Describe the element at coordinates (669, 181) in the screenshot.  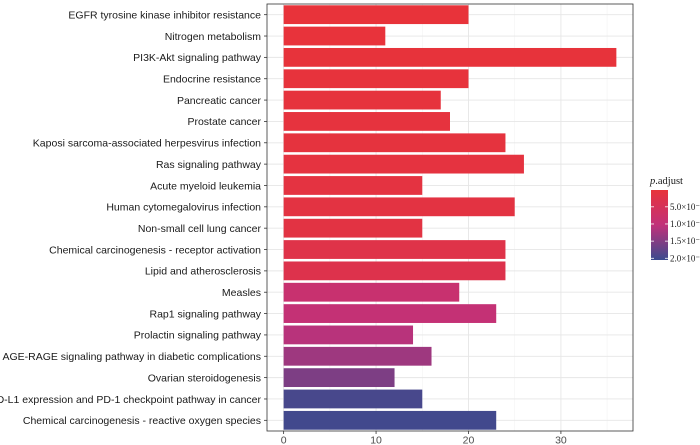
I see `legend-title-rest: .adjust` at that location.